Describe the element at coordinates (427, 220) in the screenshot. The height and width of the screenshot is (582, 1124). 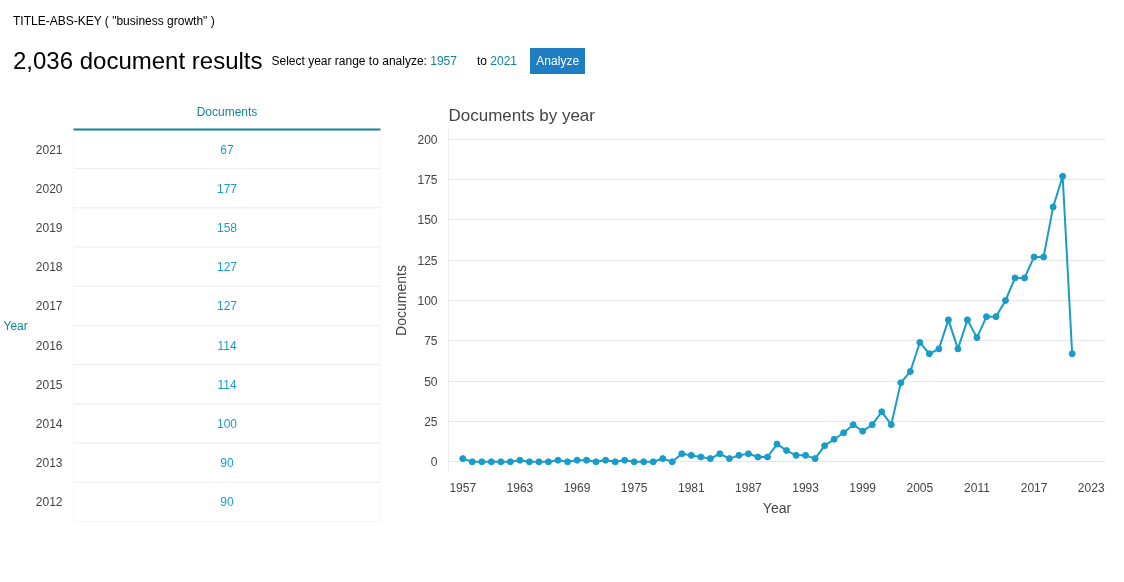
I see `y-tick-label: 150` at that location.